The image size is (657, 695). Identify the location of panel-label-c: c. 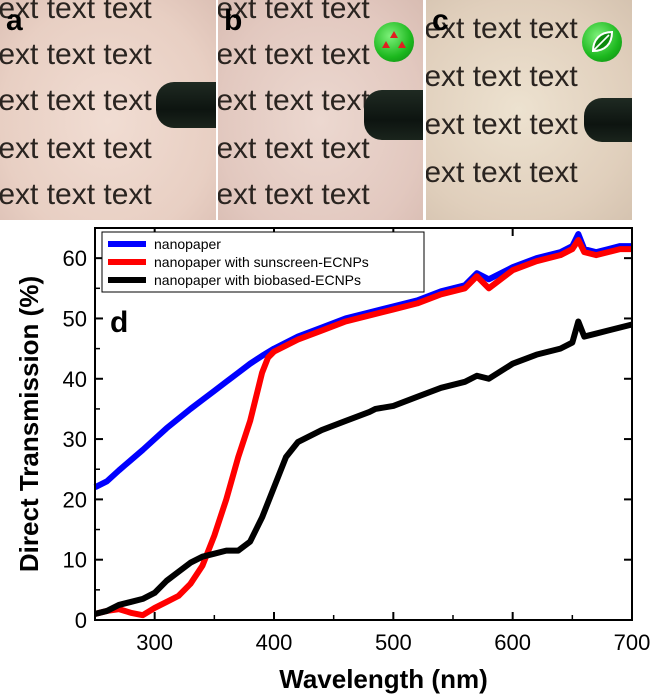
(440, 20).